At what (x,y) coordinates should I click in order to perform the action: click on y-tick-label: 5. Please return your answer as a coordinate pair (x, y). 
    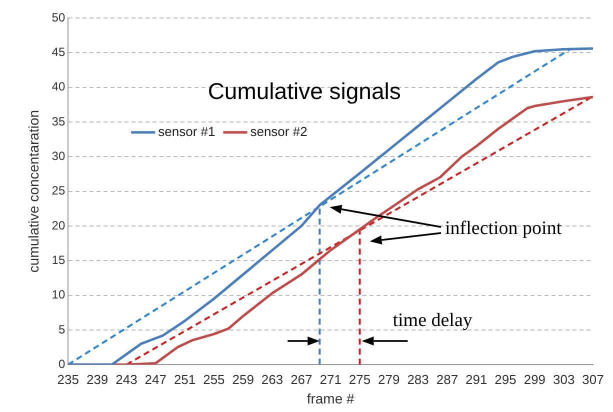
    Looking at the image, I should click on (62, 329).